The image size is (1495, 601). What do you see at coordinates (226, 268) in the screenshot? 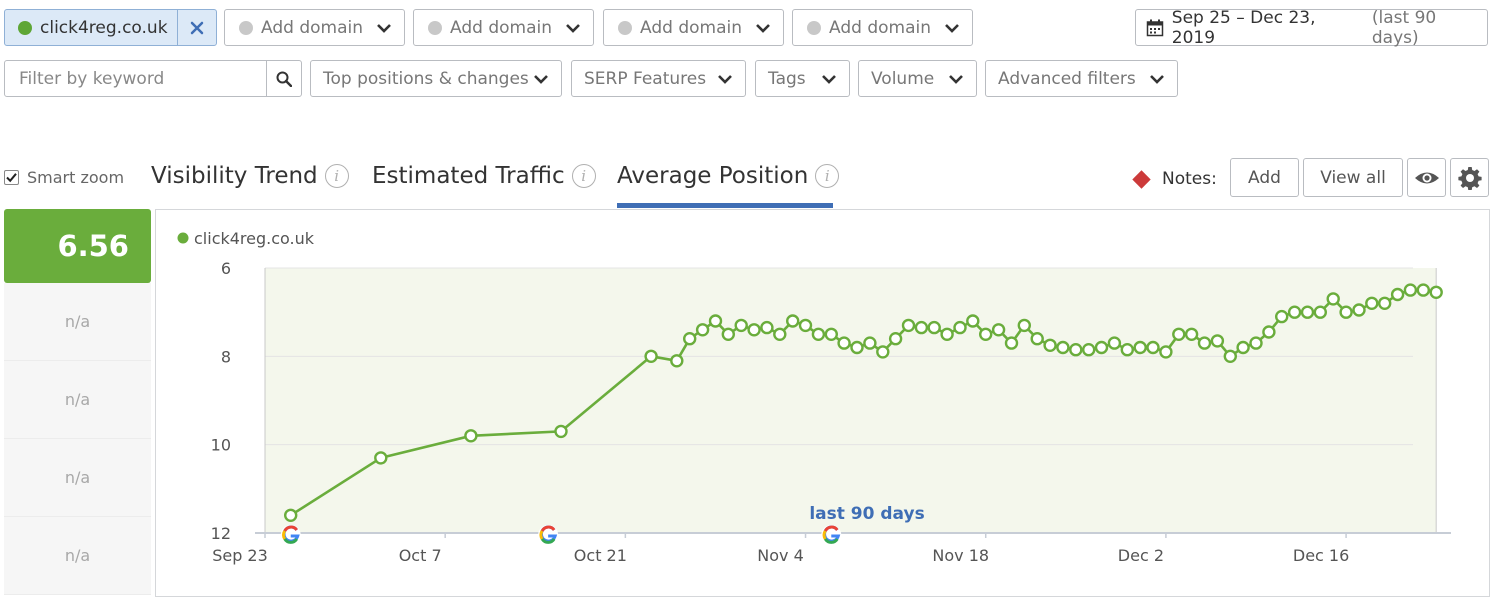
I see `y-tick-label: 6` at bounding box center [226, 268].